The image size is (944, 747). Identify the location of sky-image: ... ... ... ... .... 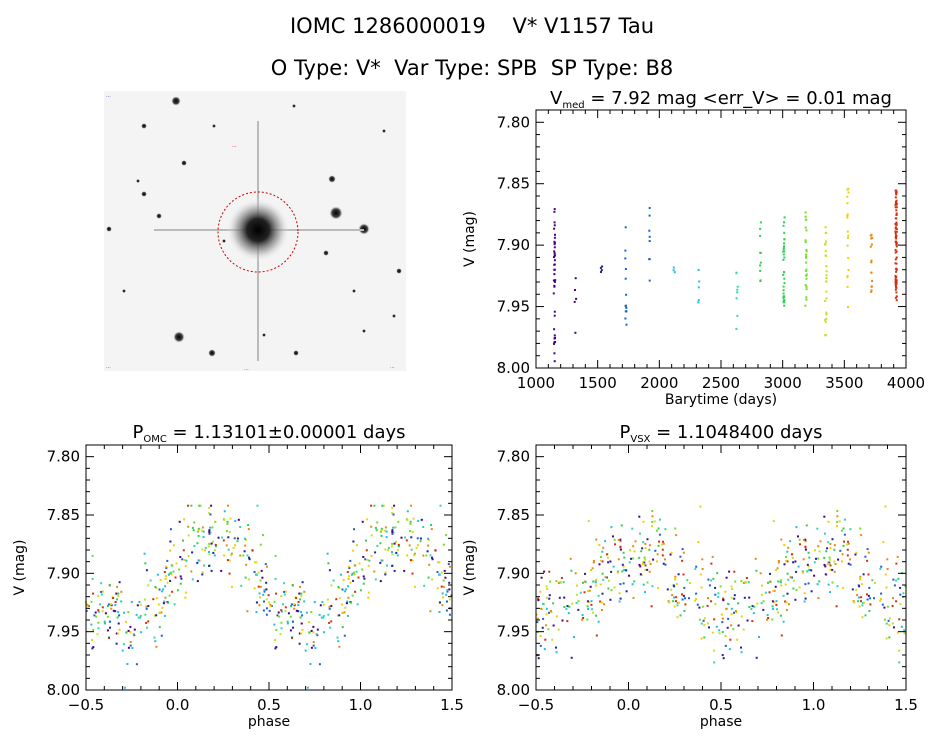
(255, 231).